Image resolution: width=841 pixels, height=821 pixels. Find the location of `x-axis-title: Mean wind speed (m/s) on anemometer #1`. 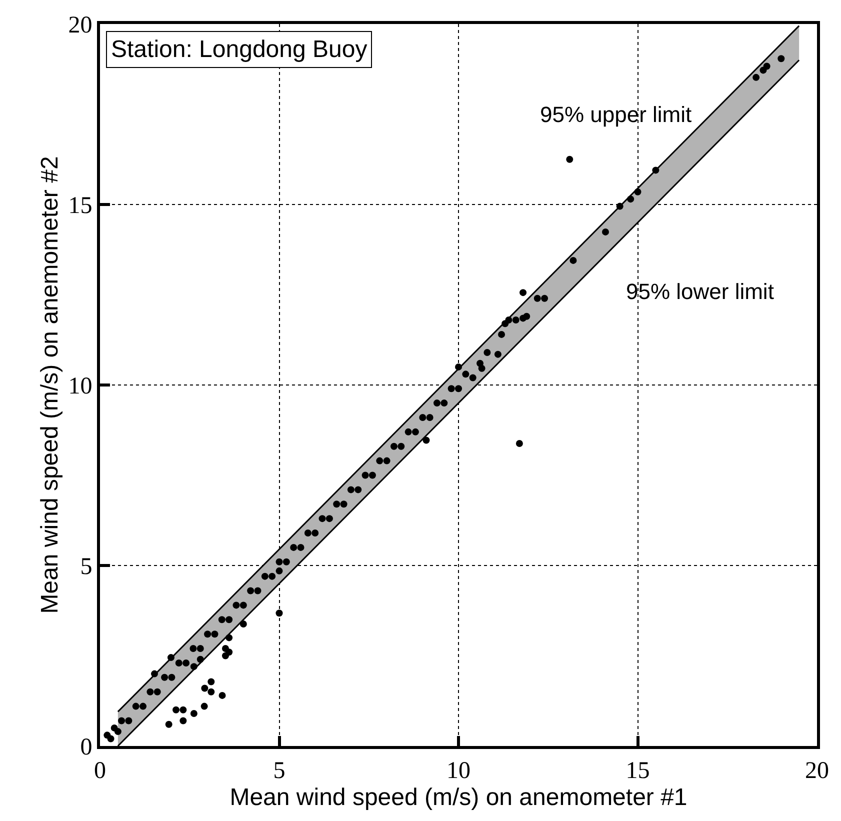

x-axis-title: Mean wind speed (m/s) on anemometer #1 is located at coordinates (459, 797).